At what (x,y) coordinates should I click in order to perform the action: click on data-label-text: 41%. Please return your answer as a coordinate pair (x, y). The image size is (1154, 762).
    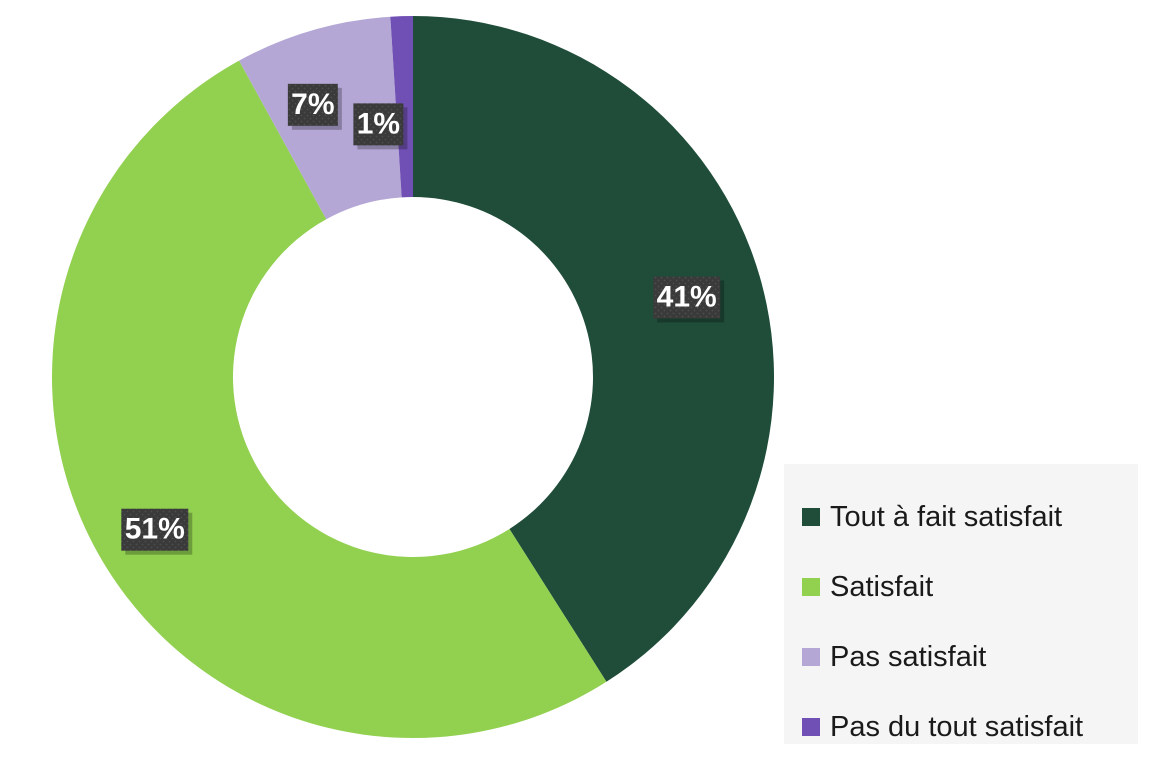
    Looking at the image, I should click on (687, 296).